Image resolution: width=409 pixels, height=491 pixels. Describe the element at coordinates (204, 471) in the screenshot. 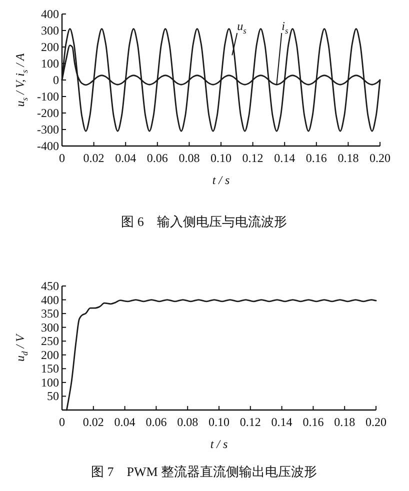

I see `text: 图 7 PWM 整流器直流侧输出电压波形` at that location.